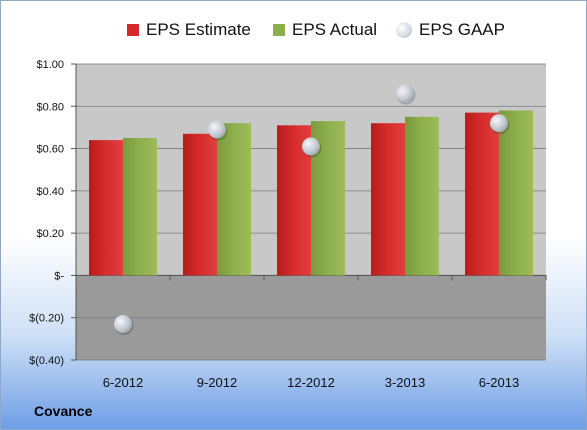 The height and width of the screenshot is (430, 587). What do you see at coordinates (335, 29) in the screenshot?
I see `legend-label-actual: EPS Actual` at bounding box center [335, 29].